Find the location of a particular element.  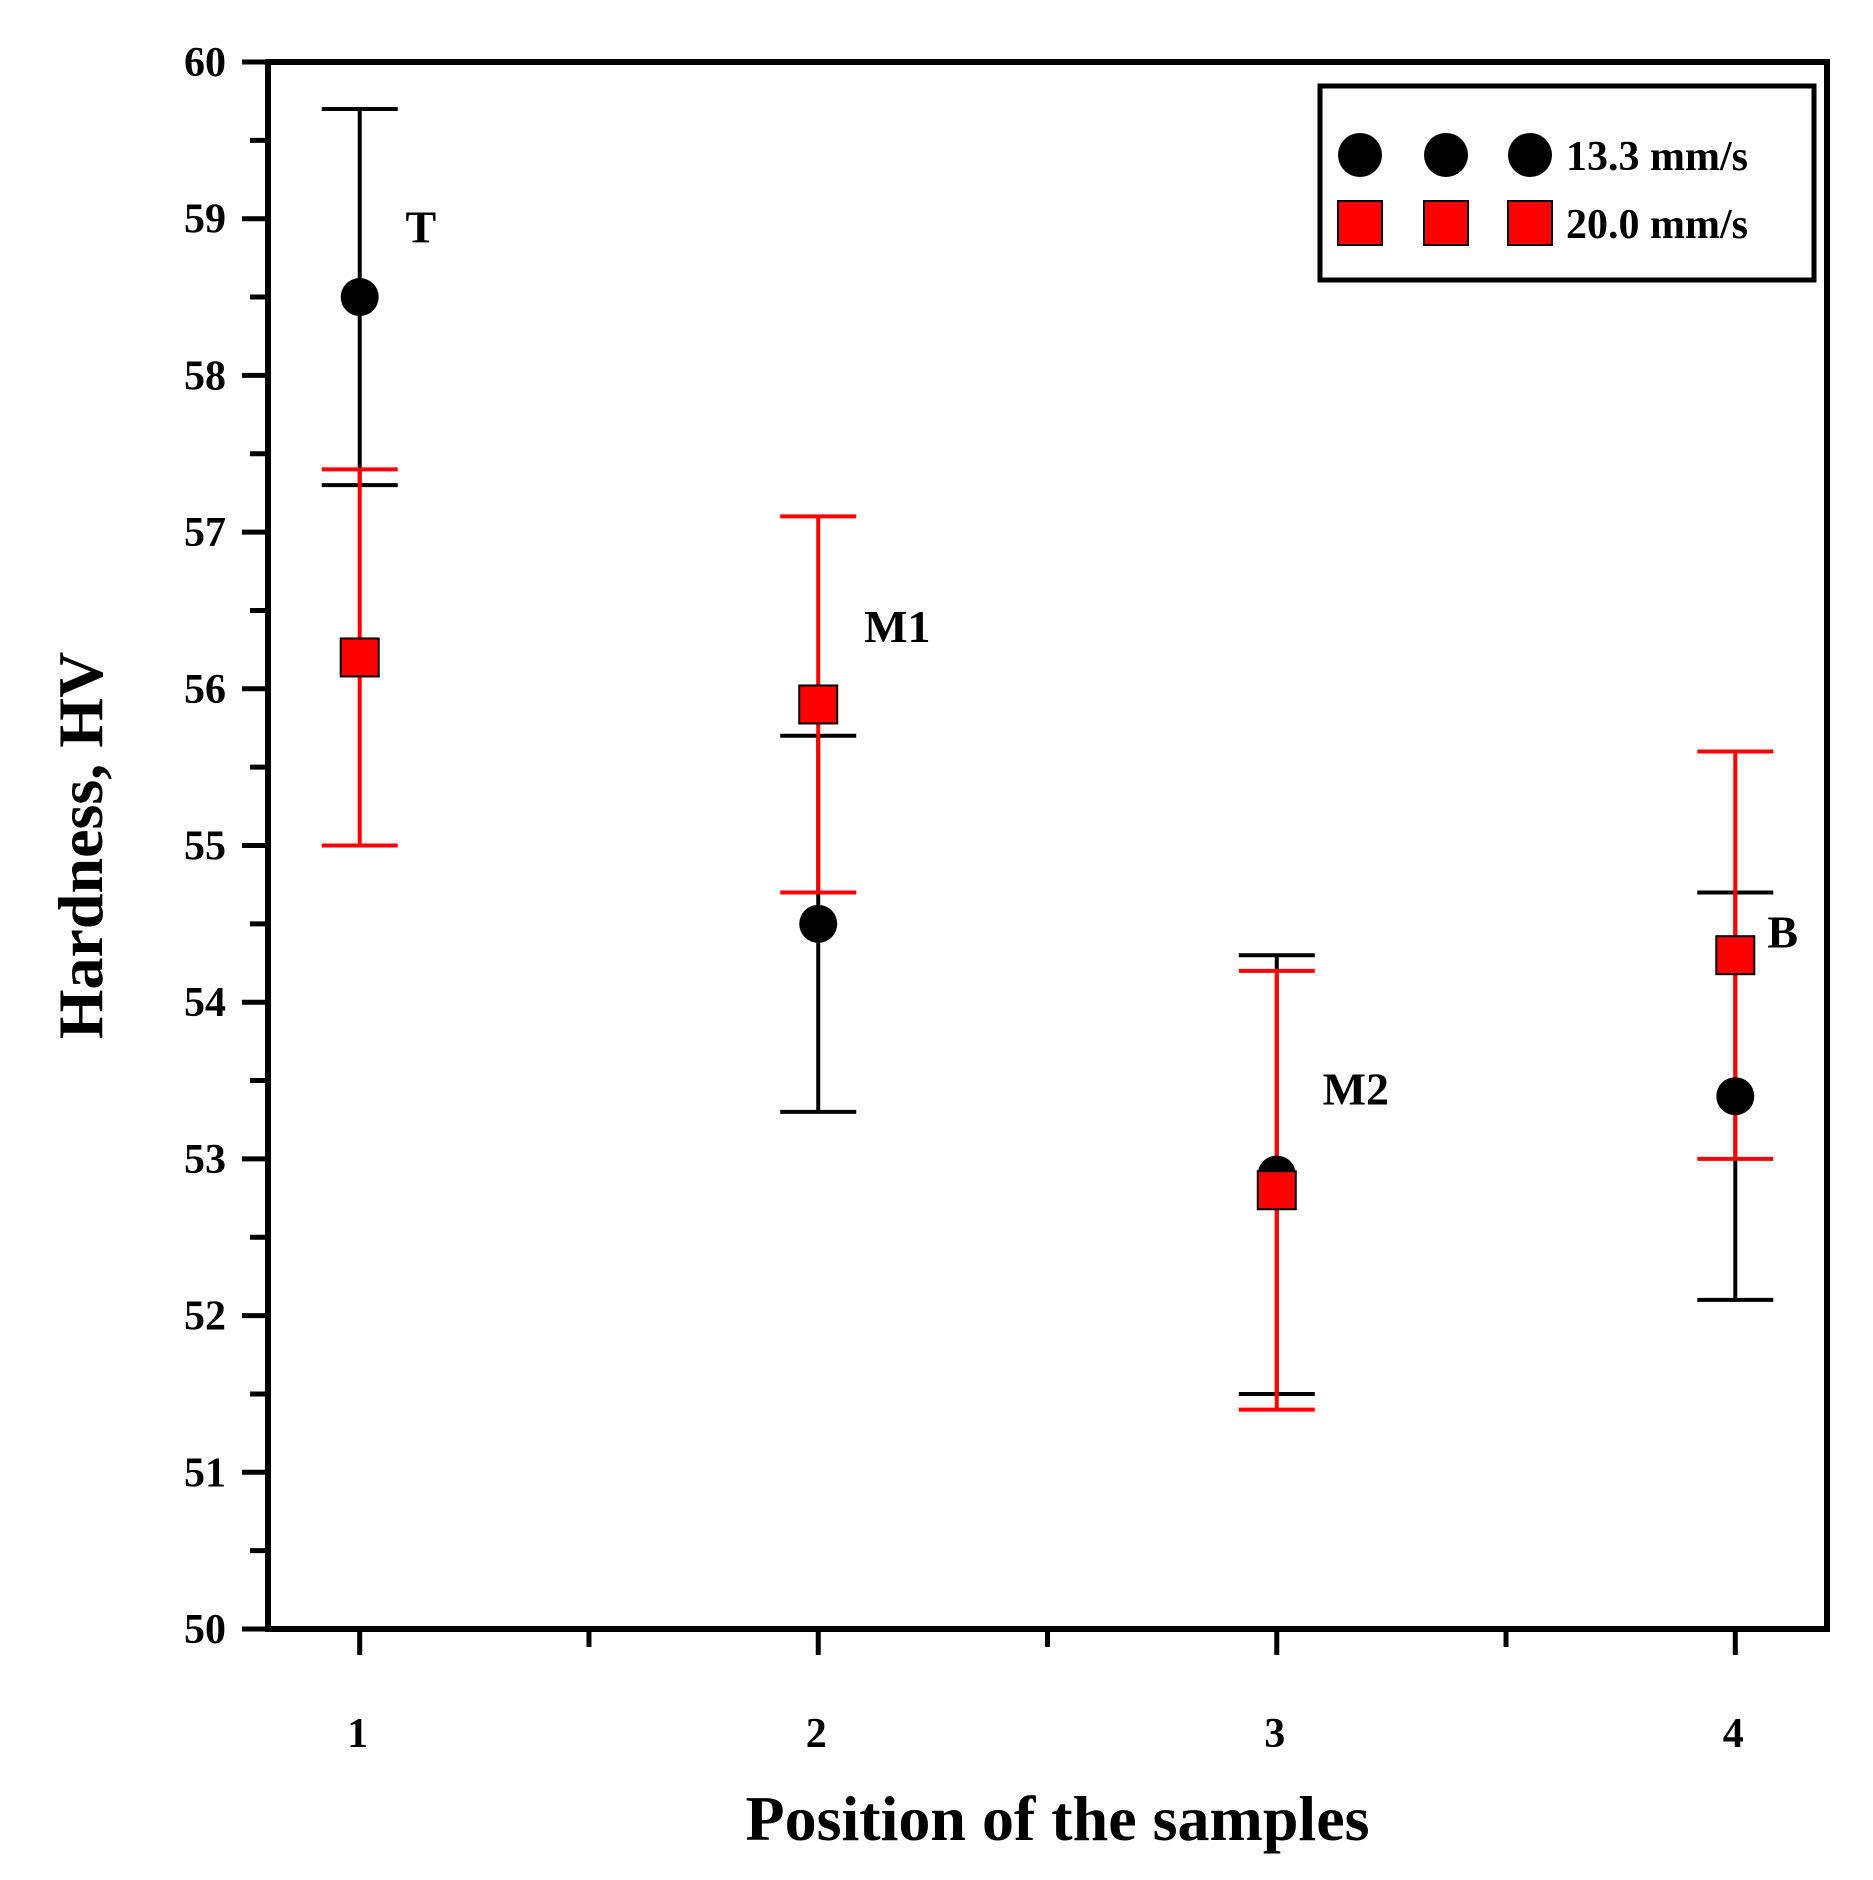

legend: 13.3 mm/s 20.0 mm/s is located at coordinates (1567, 183).